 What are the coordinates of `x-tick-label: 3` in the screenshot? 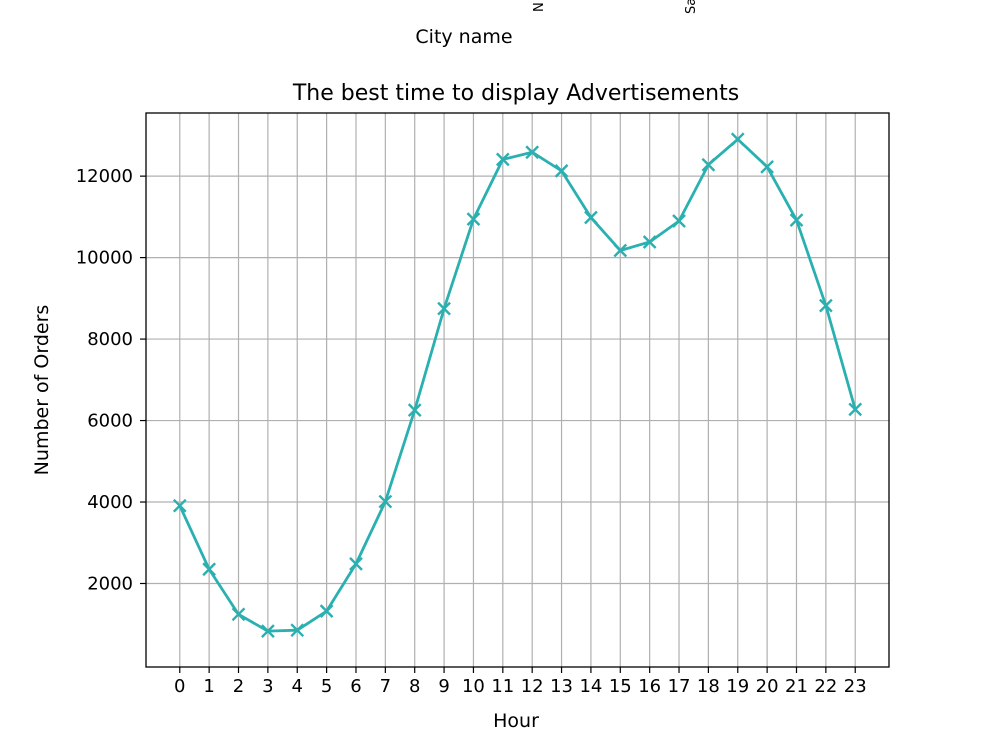 It's located at (267, 686).